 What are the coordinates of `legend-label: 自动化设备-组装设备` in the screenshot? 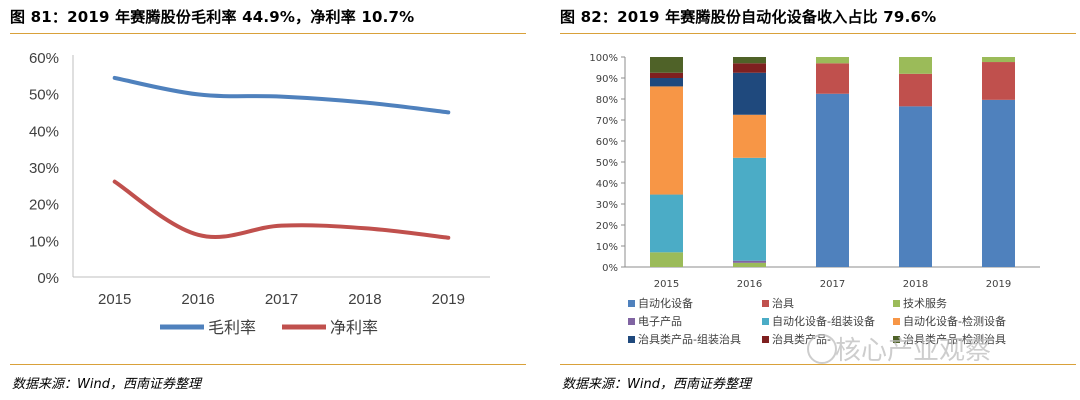 It's located at (823, 321).